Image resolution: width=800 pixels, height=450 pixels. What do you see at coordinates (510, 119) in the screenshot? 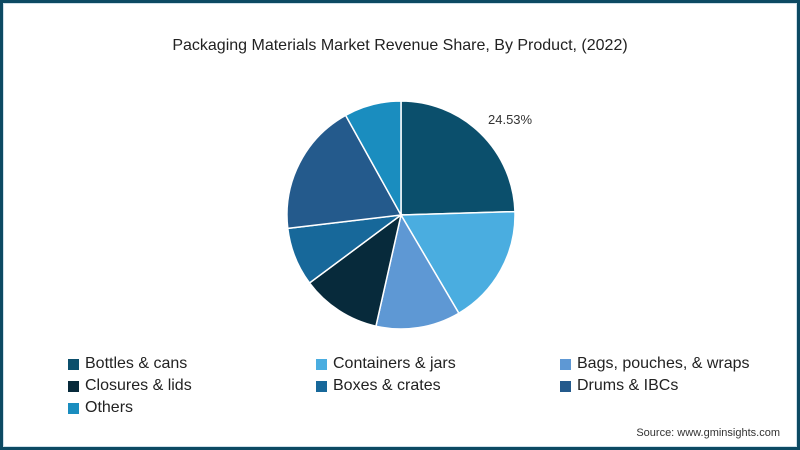
I see `data-label: 24.53%` at bounding box center [510, 119].